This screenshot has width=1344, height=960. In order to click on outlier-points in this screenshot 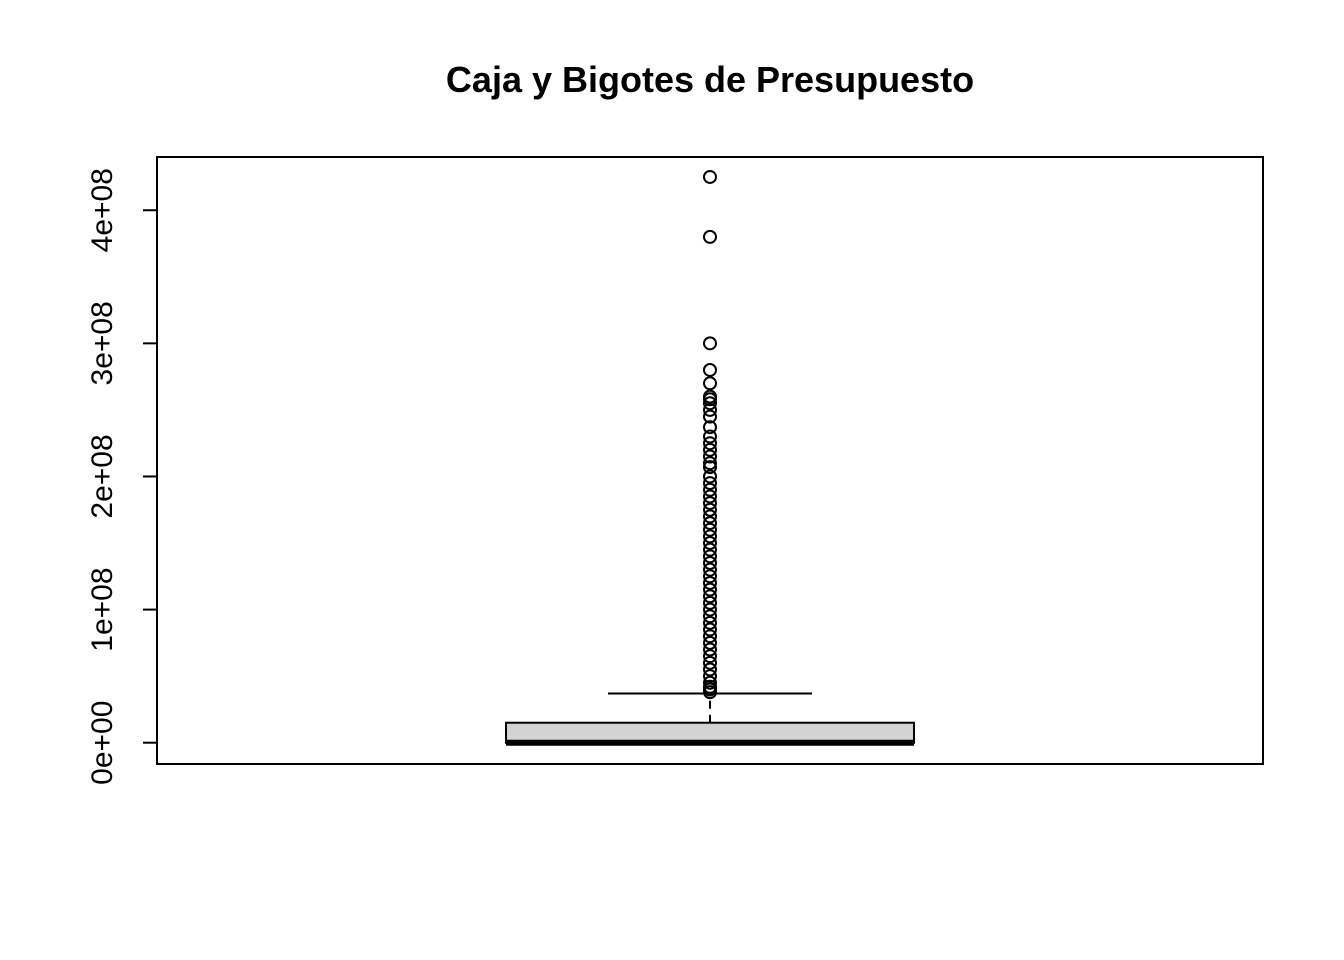, I will do `click(710, 434)`.